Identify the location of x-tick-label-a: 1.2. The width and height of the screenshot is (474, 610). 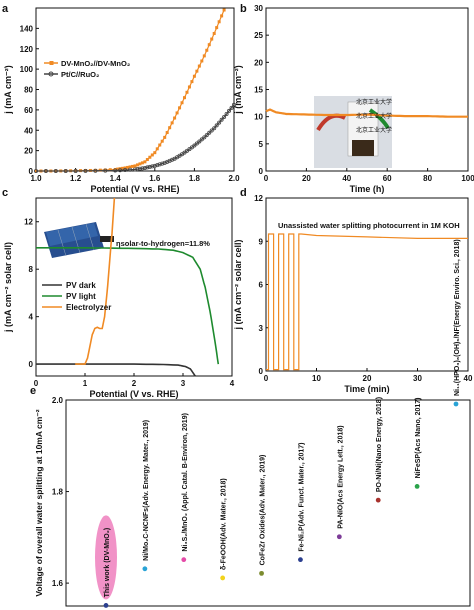
(76, 178).